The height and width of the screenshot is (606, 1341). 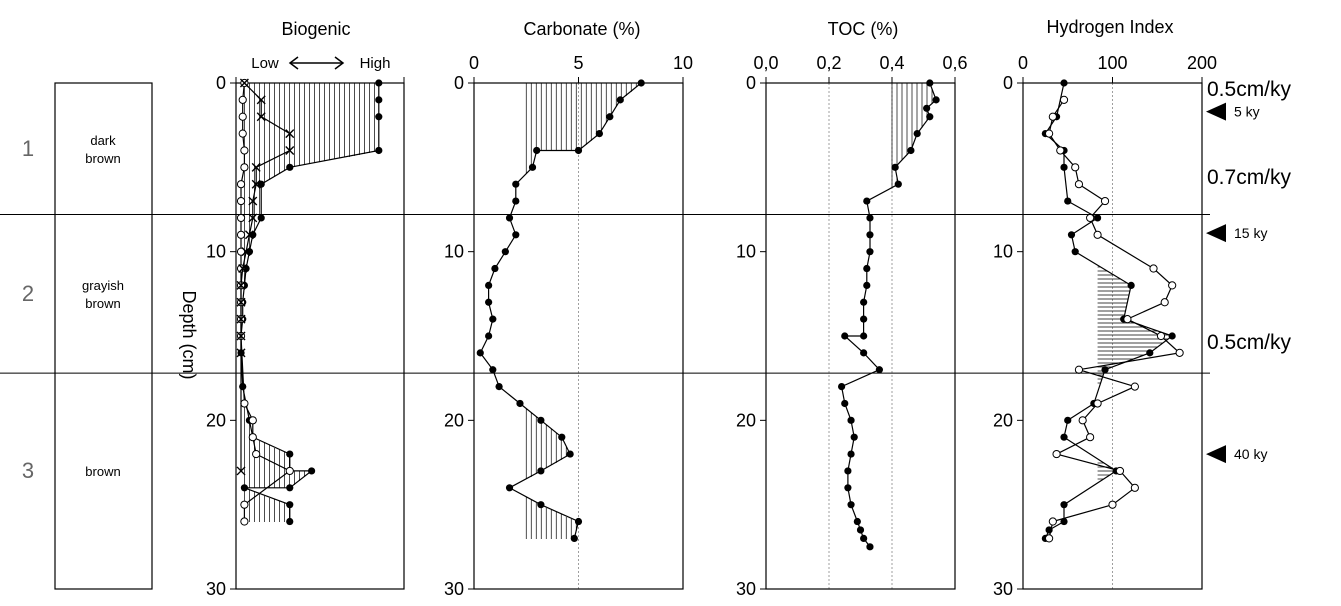 I want to click on biogenic-title: Biogenic, so click(x=315, y=29).